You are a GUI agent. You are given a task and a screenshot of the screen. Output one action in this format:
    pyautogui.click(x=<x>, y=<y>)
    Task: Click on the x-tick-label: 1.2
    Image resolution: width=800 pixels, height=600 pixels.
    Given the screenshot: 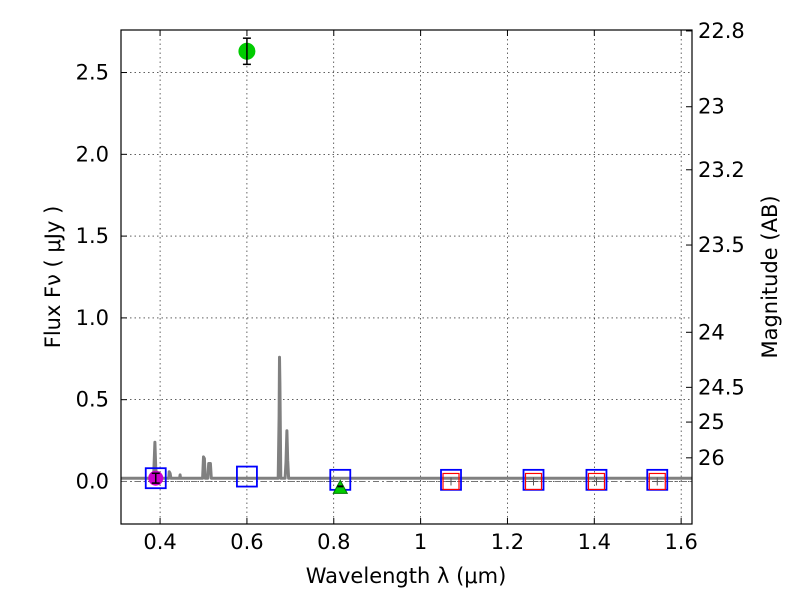 What is the action you would take?
    pyautogui.click(x=507, y=542)
    